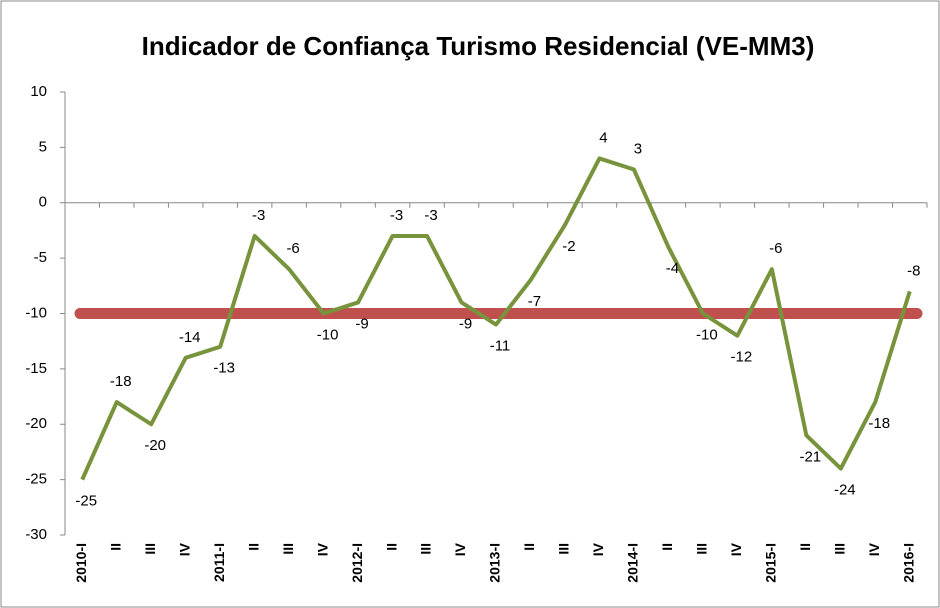 The width and height of the screenshot is (940, 608). I want to click on data-label: -12, so click(742, 357).